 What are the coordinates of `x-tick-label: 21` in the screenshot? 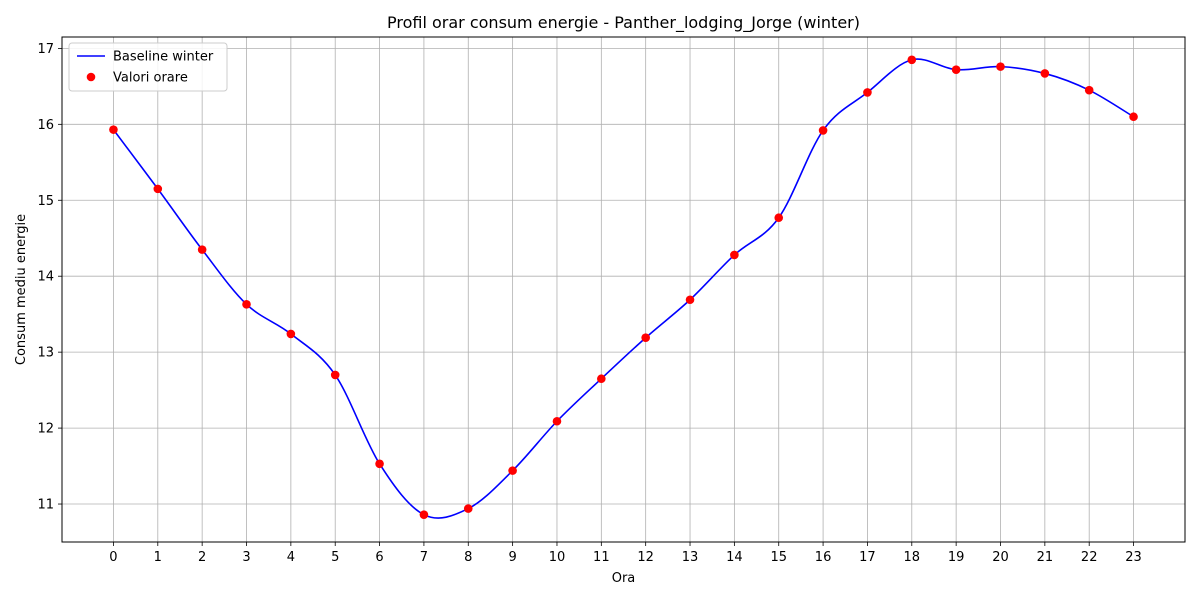 It's located at (1045, 557).